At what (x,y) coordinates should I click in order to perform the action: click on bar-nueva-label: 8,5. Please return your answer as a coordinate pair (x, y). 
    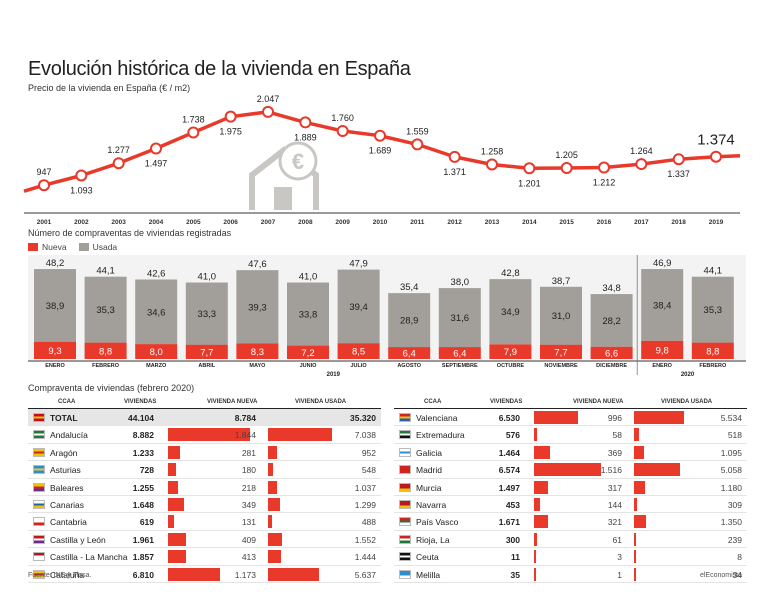
    Looking at the image, I should click on (358, 352).